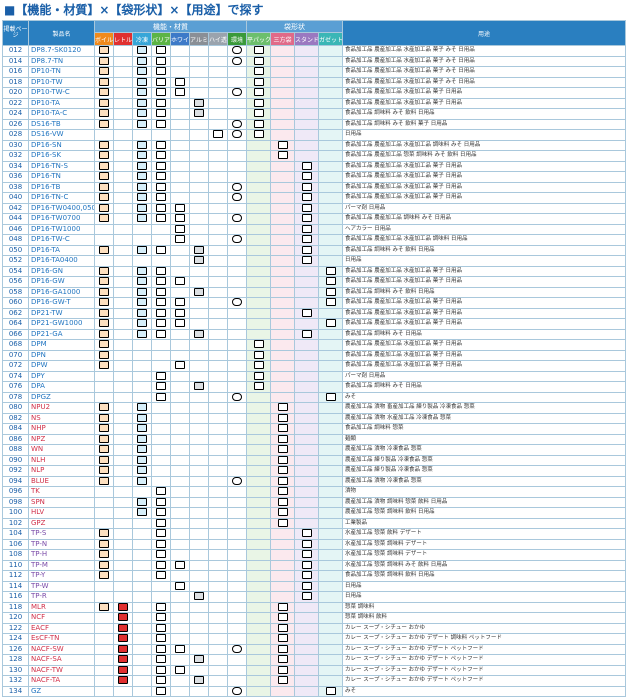  Describe the element at coordinates (484, 555) in the screenshot. I see `uses: 水産加工品 惣菜 調味料 デザート` at that location.